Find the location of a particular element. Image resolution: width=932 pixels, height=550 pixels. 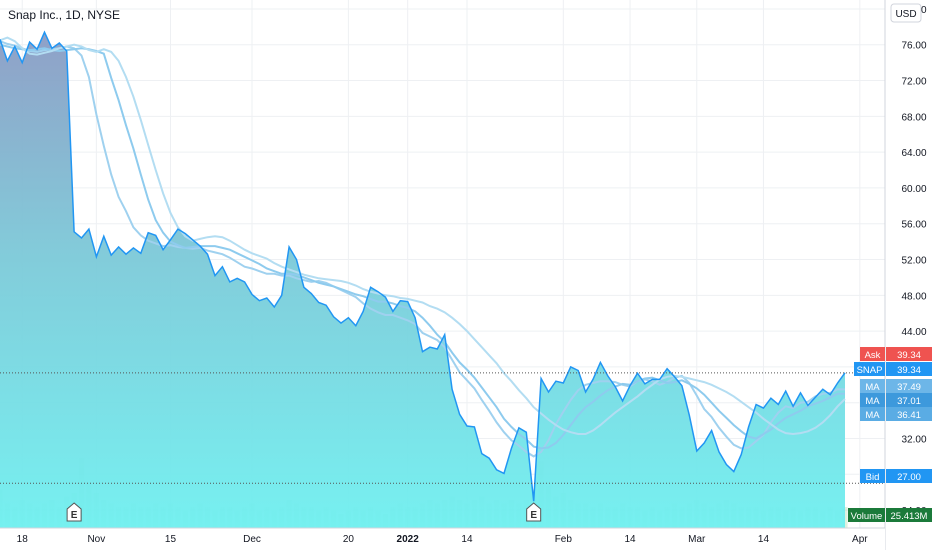

price-label-tag: Bid is located at coordinates (873, 477).